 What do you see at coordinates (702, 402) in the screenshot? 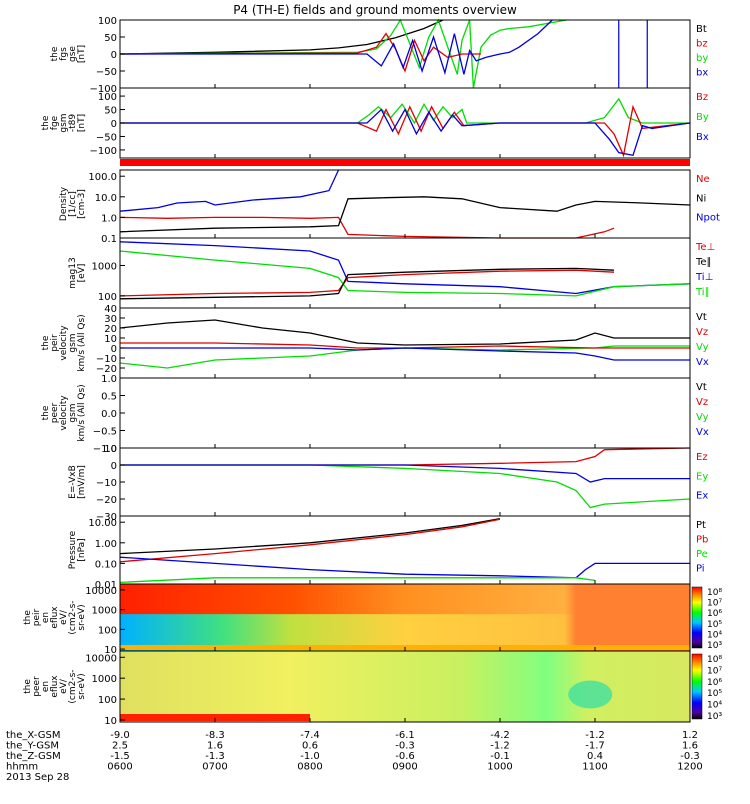
I see `legend-red: Vz` at bounding box center [702, 402].